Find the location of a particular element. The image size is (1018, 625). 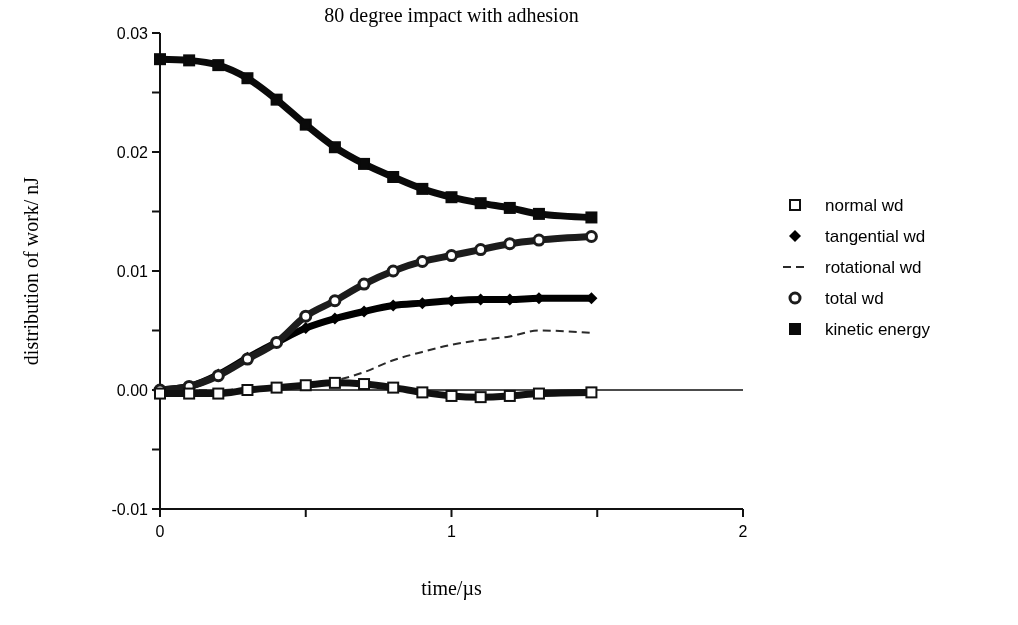

x-tick-label: 0 is located at coordinates (160, 531).